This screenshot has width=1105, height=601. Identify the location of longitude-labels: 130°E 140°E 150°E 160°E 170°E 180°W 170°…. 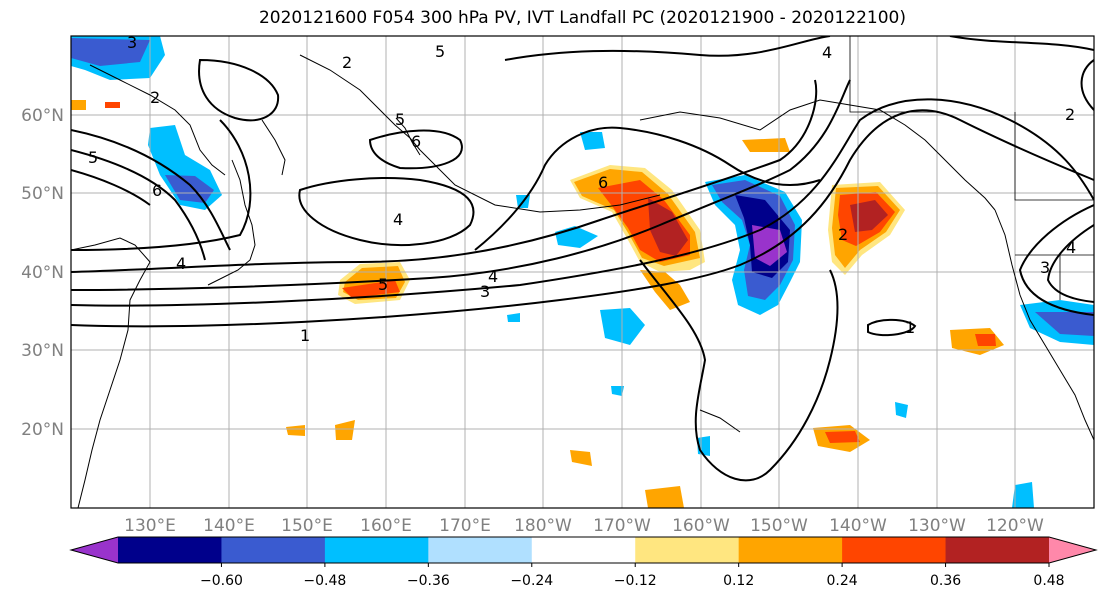
(584, 526).